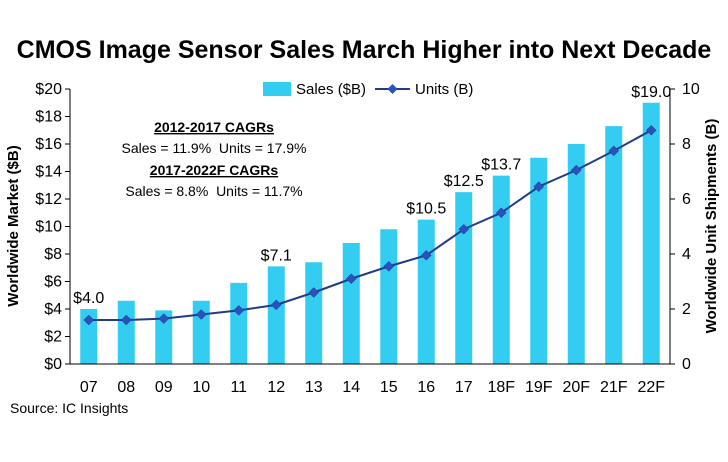 This screenshot has width=728, height=462. Describe the element at coordinates (53, 337) in the screenshot. I see `y-tick-label: $2` at that location.